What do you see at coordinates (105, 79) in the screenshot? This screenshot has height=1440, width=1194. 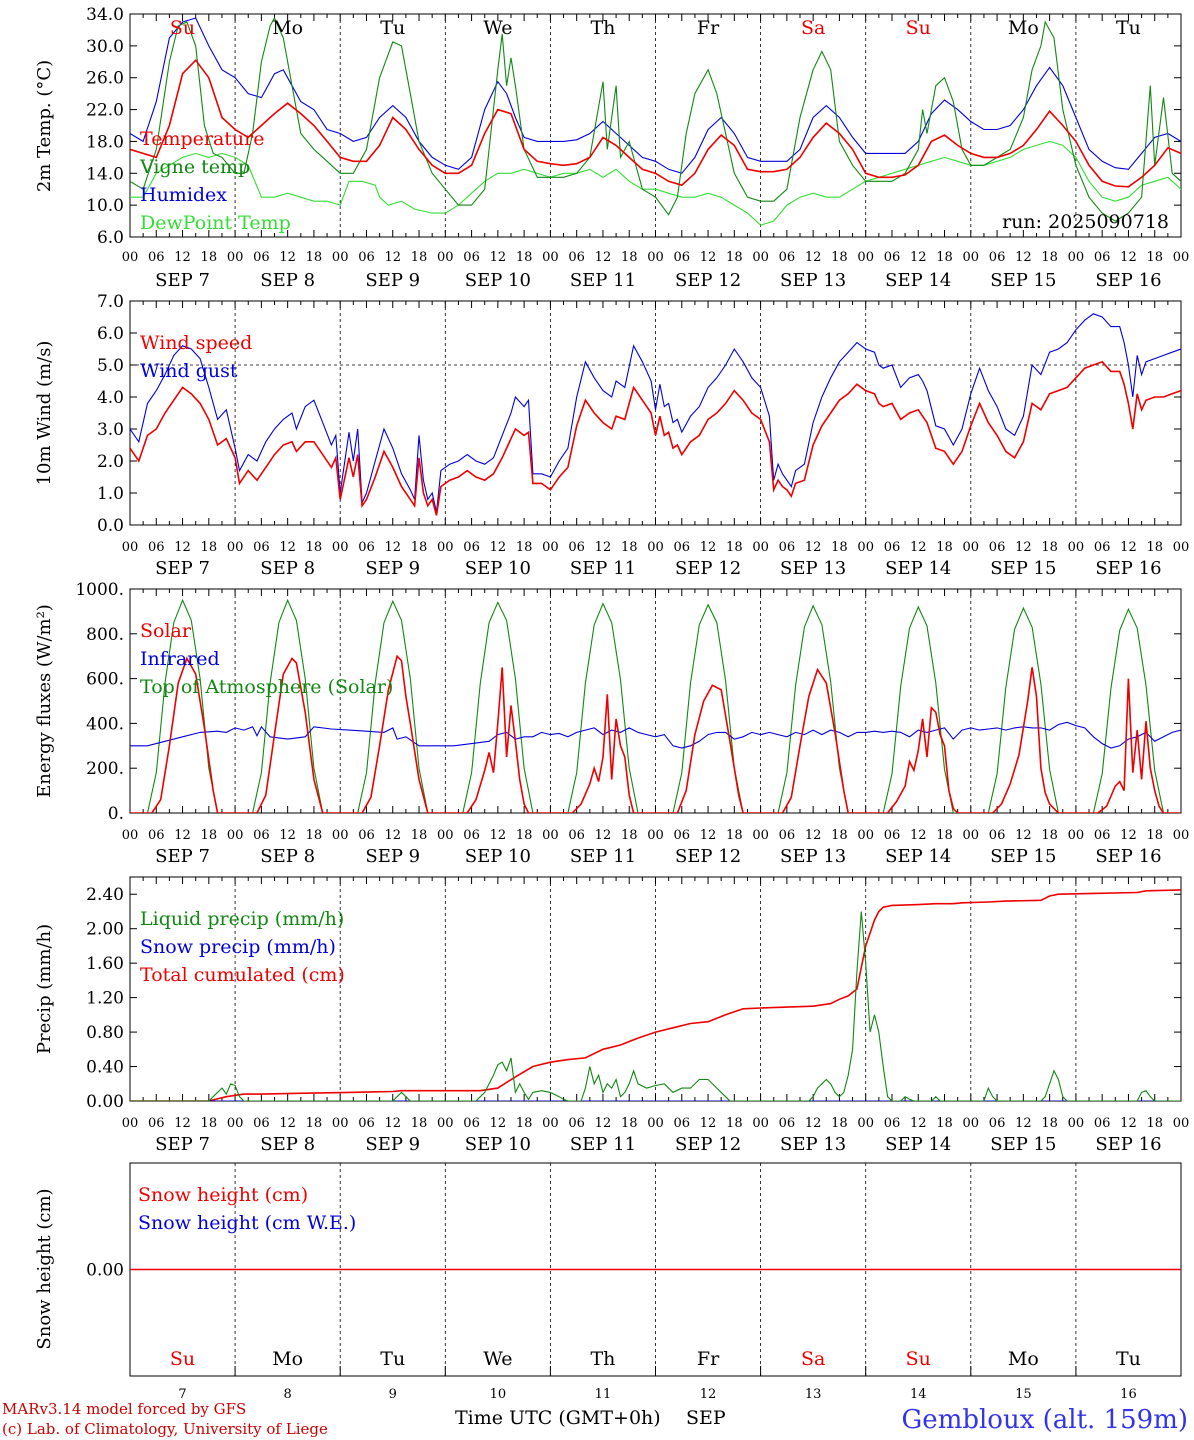 I see `y-tick-label: 26.0` at bounding box center [105, 79].